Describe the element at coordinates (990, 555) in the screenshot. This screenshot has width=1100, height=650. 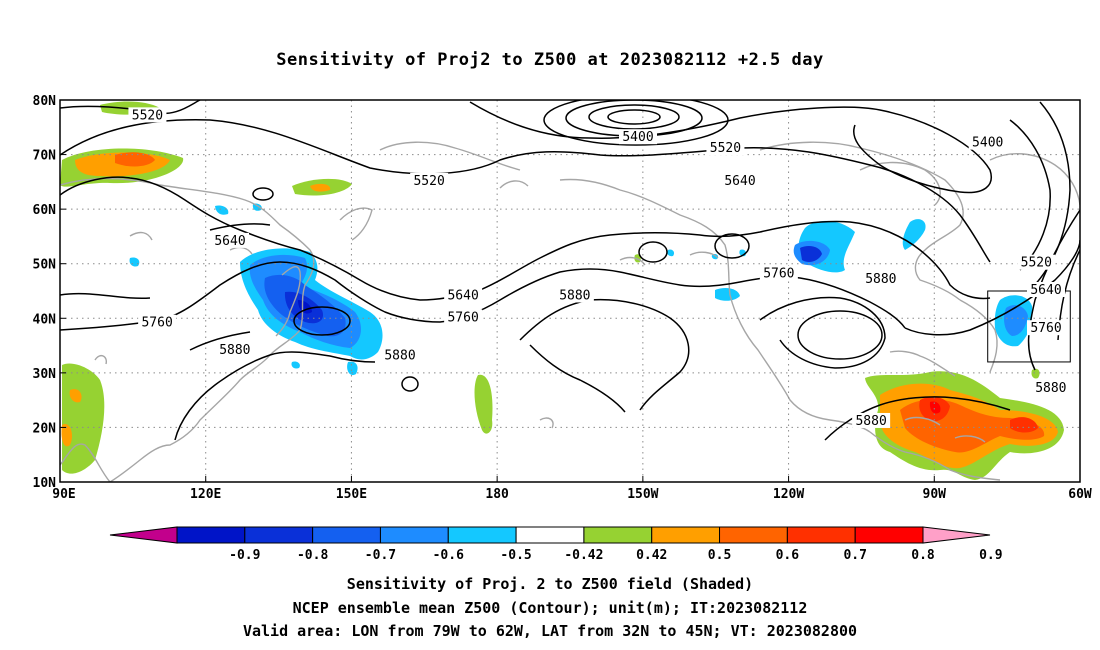
I see `colorbar-label: 0.9` at that location.